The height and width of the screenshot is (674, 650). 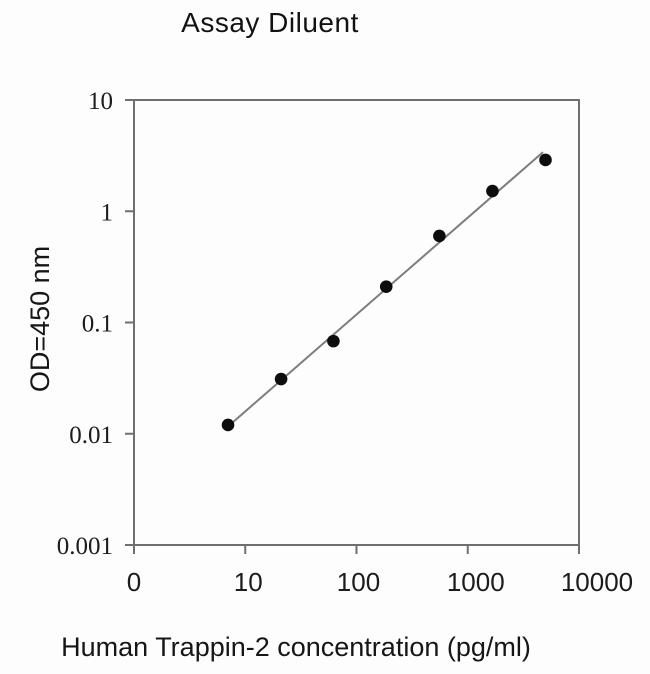 I want to click on x-tick-label: 0, so click(x=134, y=582).